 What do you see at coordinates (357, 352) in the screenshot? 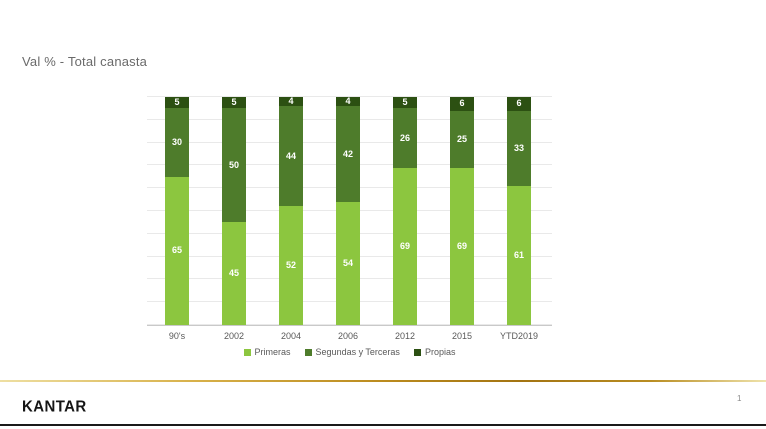
I see `legend-label: Segundas y Terceras` at bounding box center [357, 352].